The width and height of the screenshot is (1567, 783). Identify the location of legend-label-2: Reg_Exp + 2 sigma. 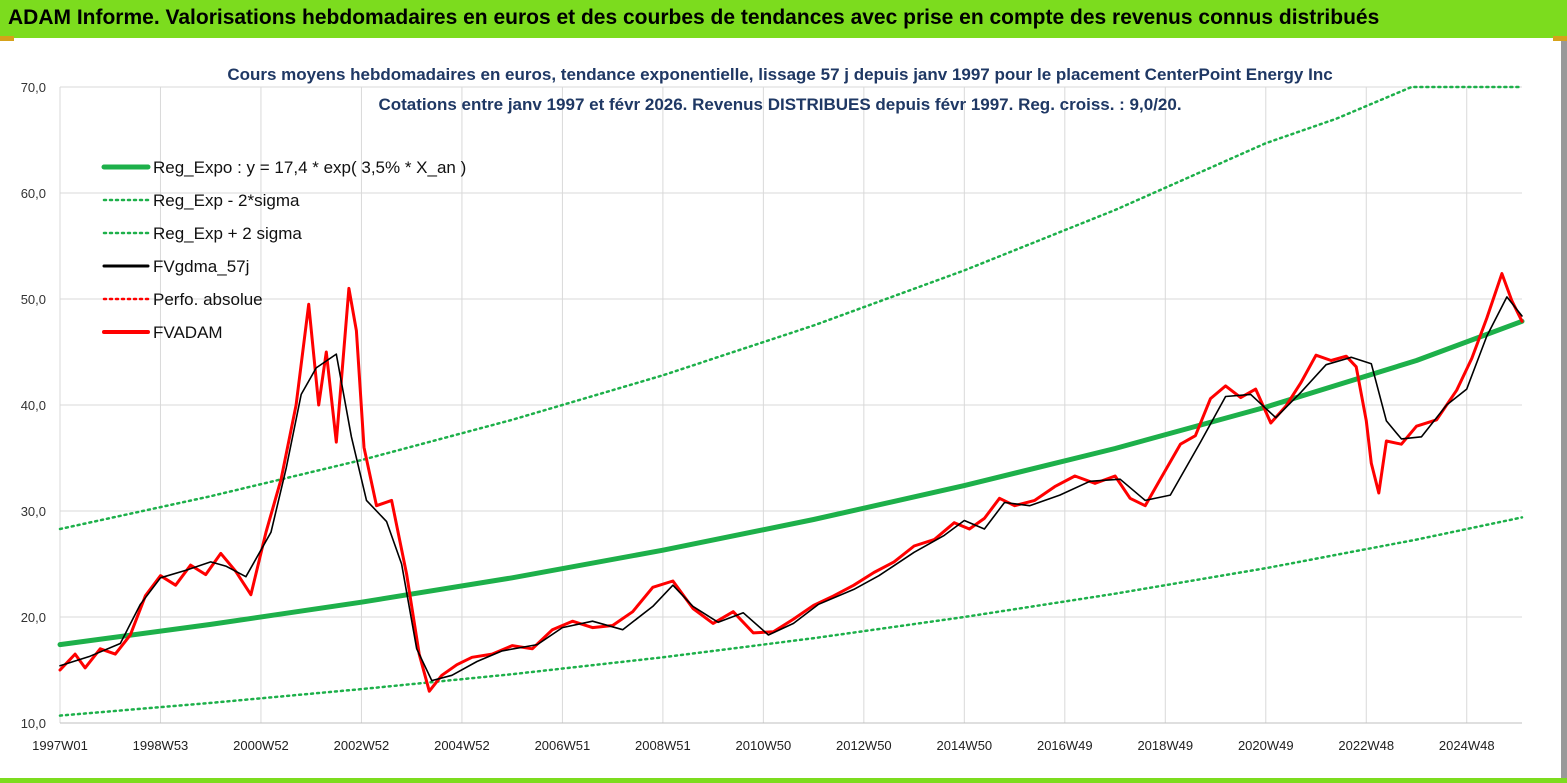
(227, 233).